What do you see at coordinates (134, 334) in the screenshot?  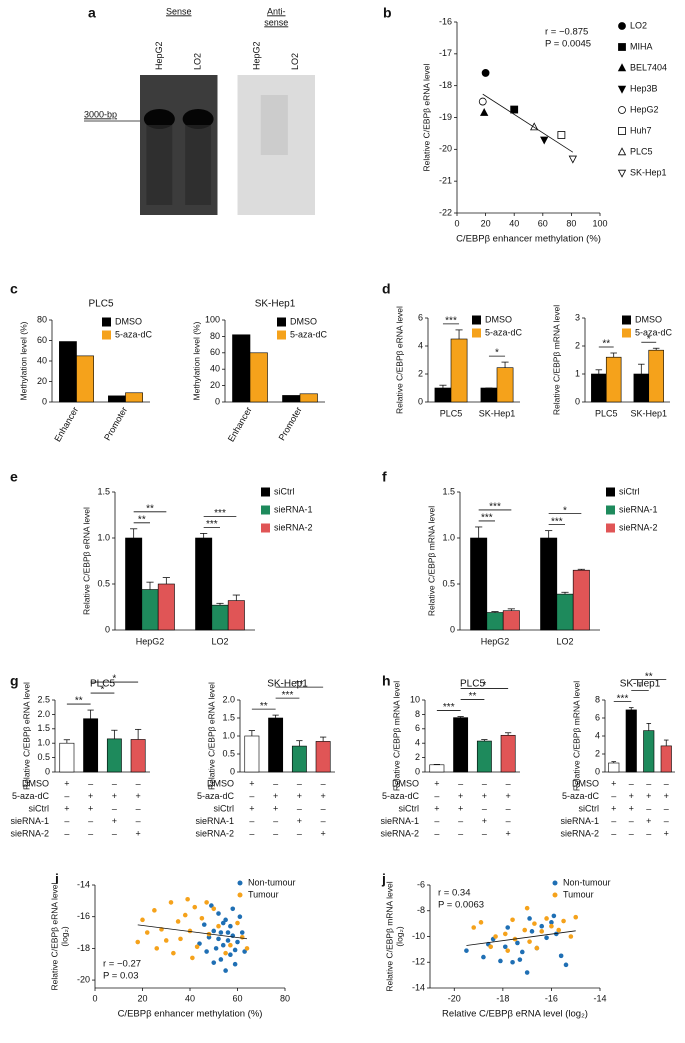 I see `legend-label: 5-aza-dC` at bounding box center [134, 334].